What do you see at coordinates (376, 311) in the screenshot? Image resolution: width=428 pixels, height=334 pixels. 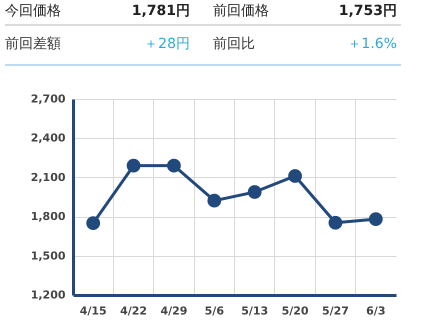 I see `x-tick-label: 6/3` at bounding box center [376, 311].